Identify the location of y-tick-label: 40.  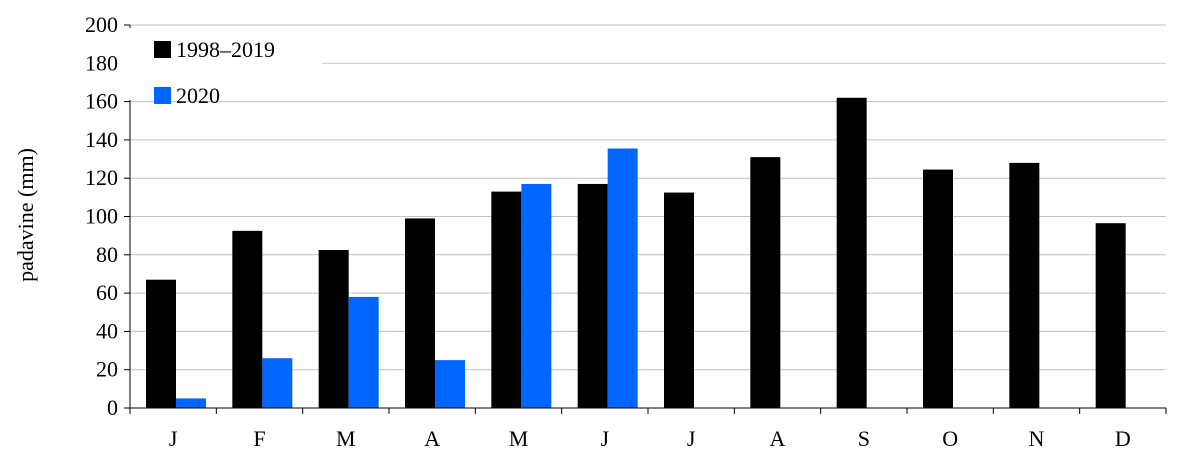
(107, 330).